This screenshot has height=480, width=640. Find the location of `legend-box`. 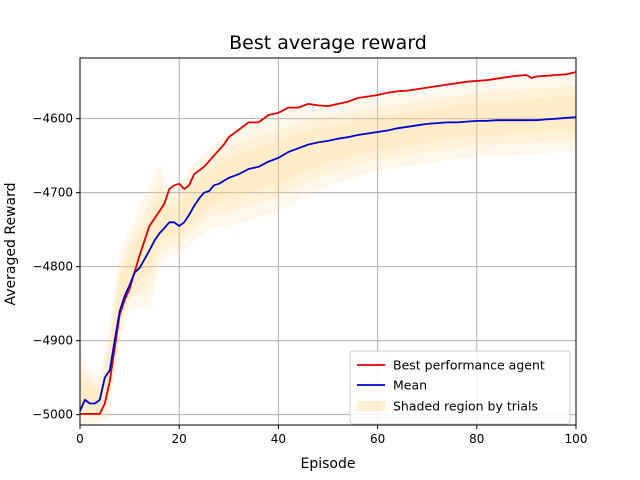

legend-box is located at coordinates (460, 387).